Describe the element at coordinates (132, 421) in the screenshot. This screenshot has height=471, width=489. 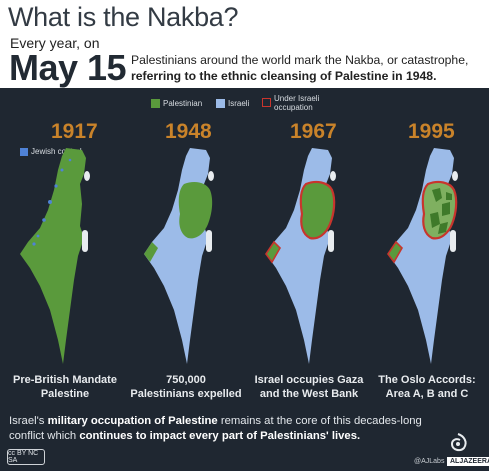
I see `footer-emphasis: military occupation of Palestine` at that location.